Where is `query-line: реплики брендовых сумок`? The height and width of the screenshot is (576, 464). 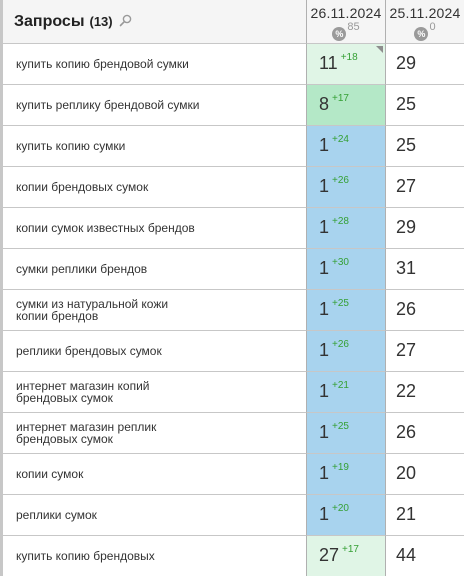 query-line: реплики брендовых сумок is located at coordinates (89, 351).